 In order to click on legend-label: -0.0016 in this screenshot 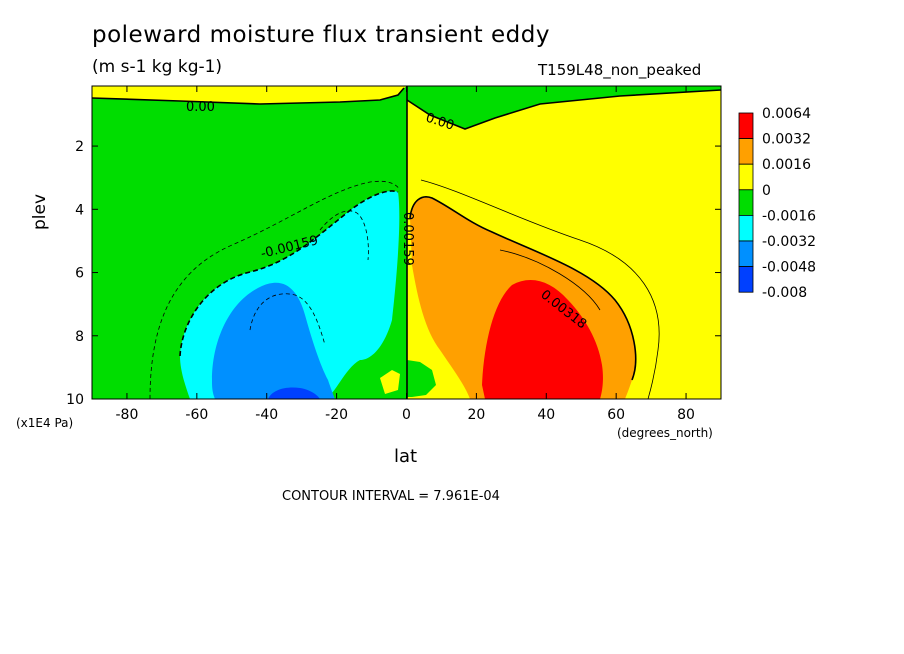, I will do `click(789, 216)`.